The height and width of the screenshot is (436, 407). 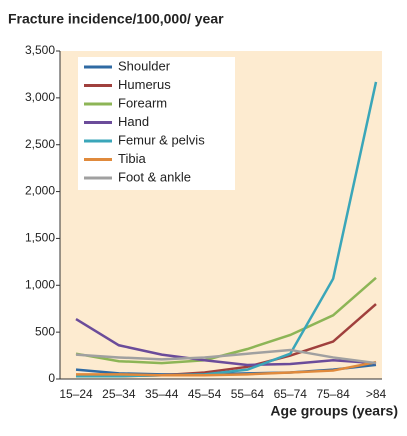 I want to click on legend-label: Foot & ankle, so click(x=154, y=176).